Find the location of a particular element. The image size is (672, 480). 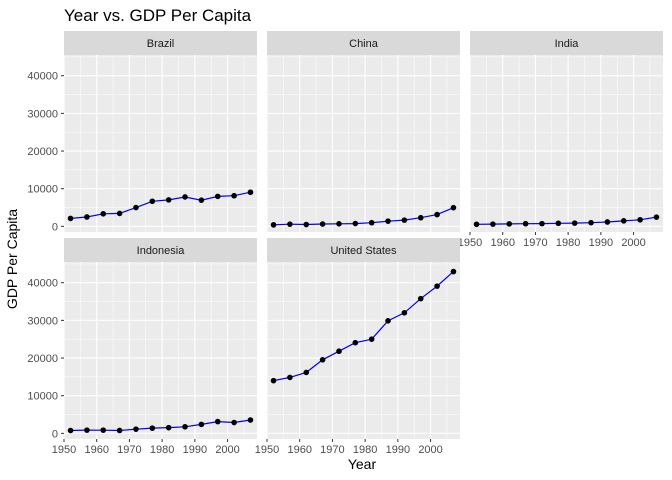

facet-strip-label: Indonesia is located at coordinates (161, 251).